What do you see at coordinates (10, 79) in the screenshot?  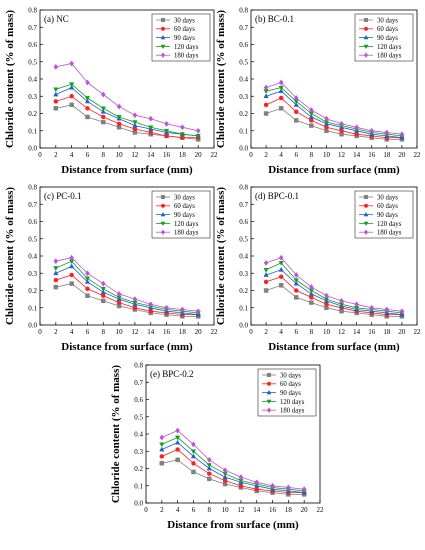 I see `y-axis-title: Chloride content (% of mass)` at bounding box center [10, 79].